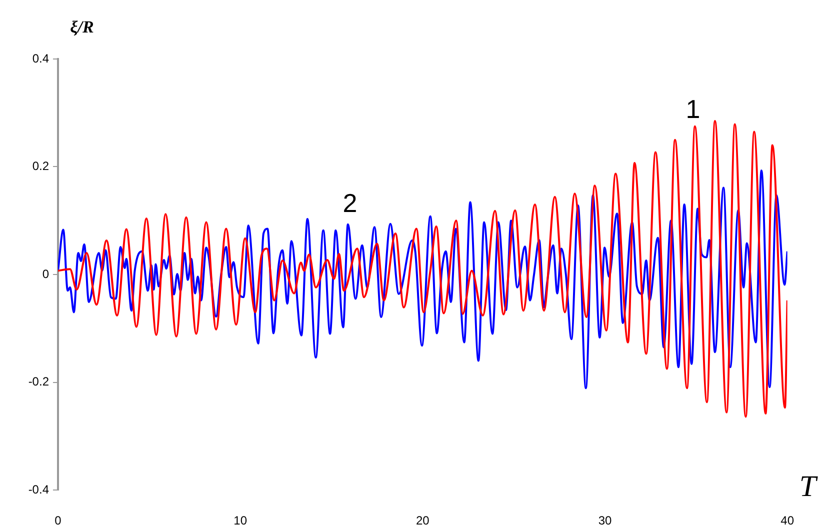  I want to click on y-tick-label: 0.4, so click(41, 58).